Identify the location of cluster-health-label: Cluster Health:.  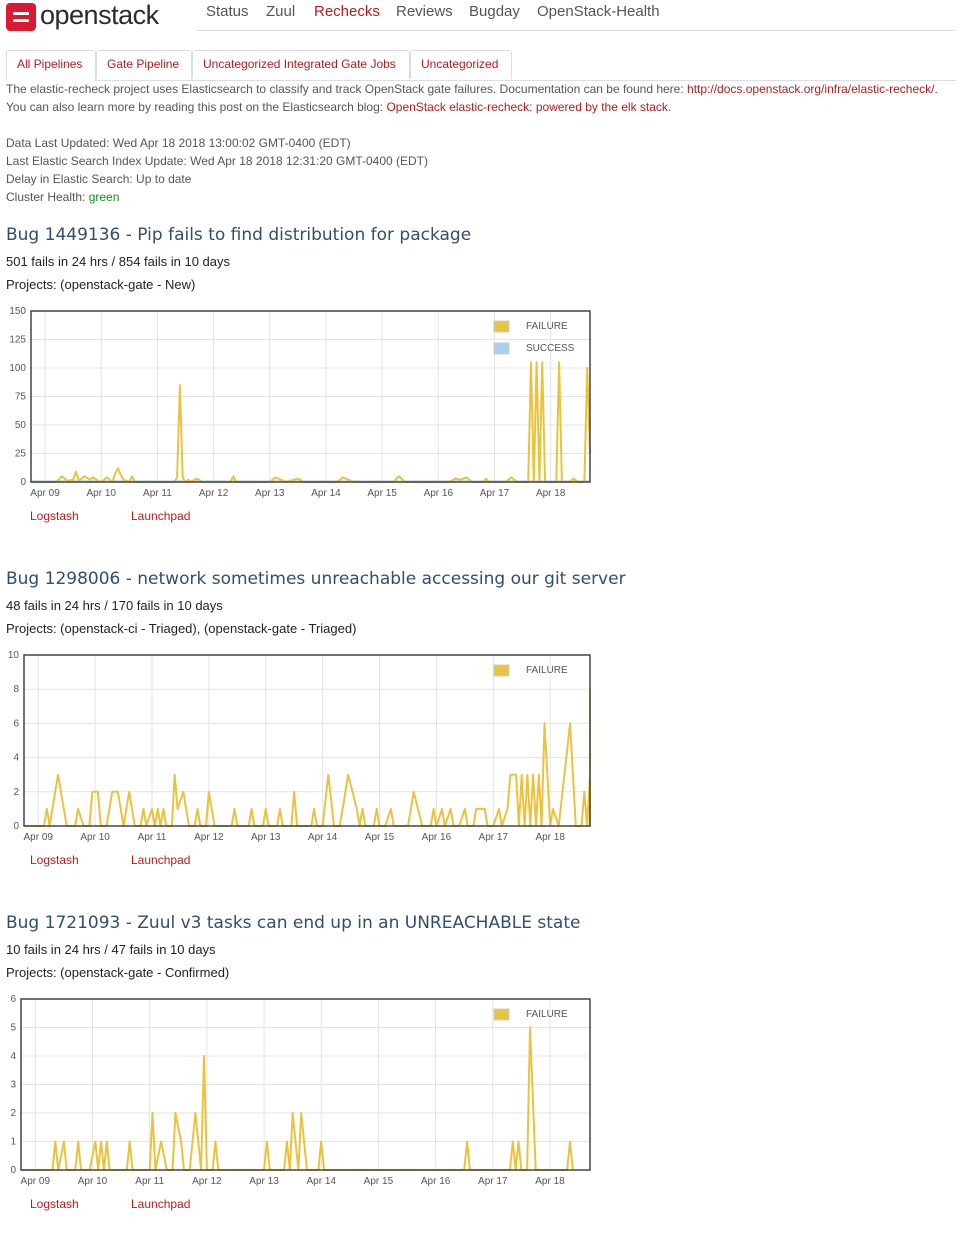
(47, 197).